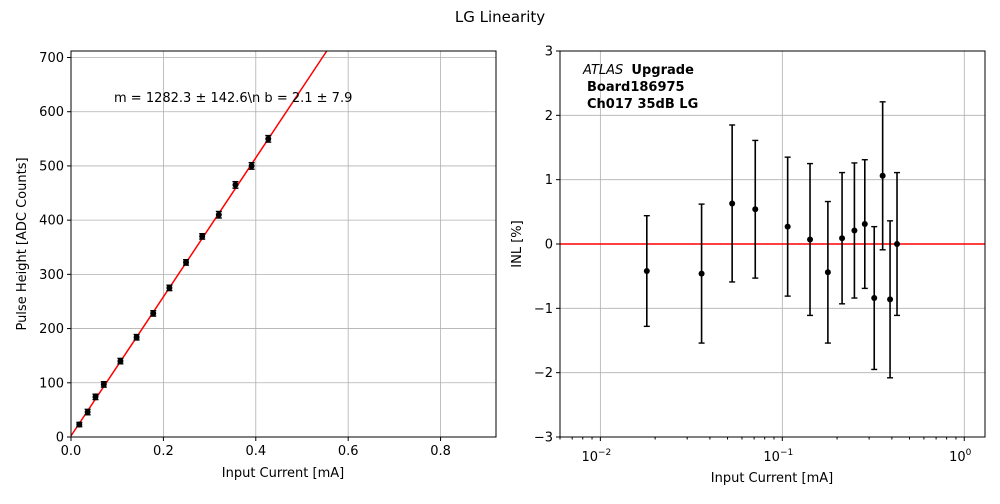 This screenshot has height=504, width=1000. I want to click on y-tick-label: 2, so click(549, 116).